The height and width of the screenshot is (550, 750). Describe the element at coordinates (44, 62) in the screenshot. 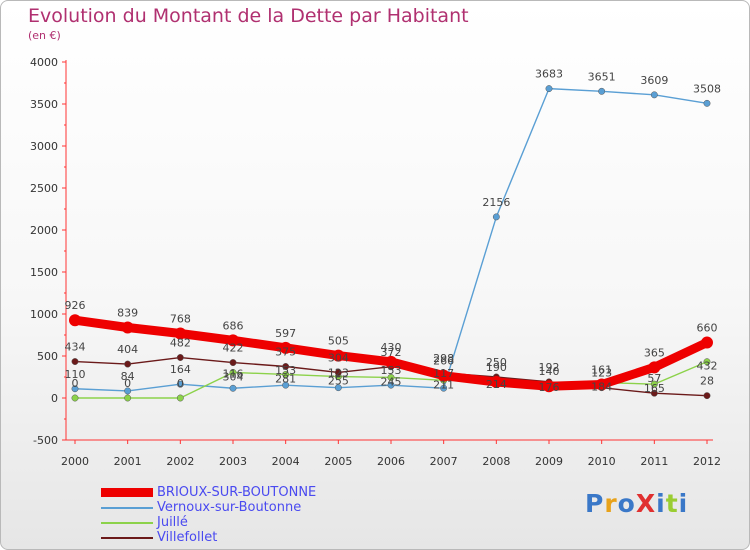

I see `y-tick-label: 4000` at that location.